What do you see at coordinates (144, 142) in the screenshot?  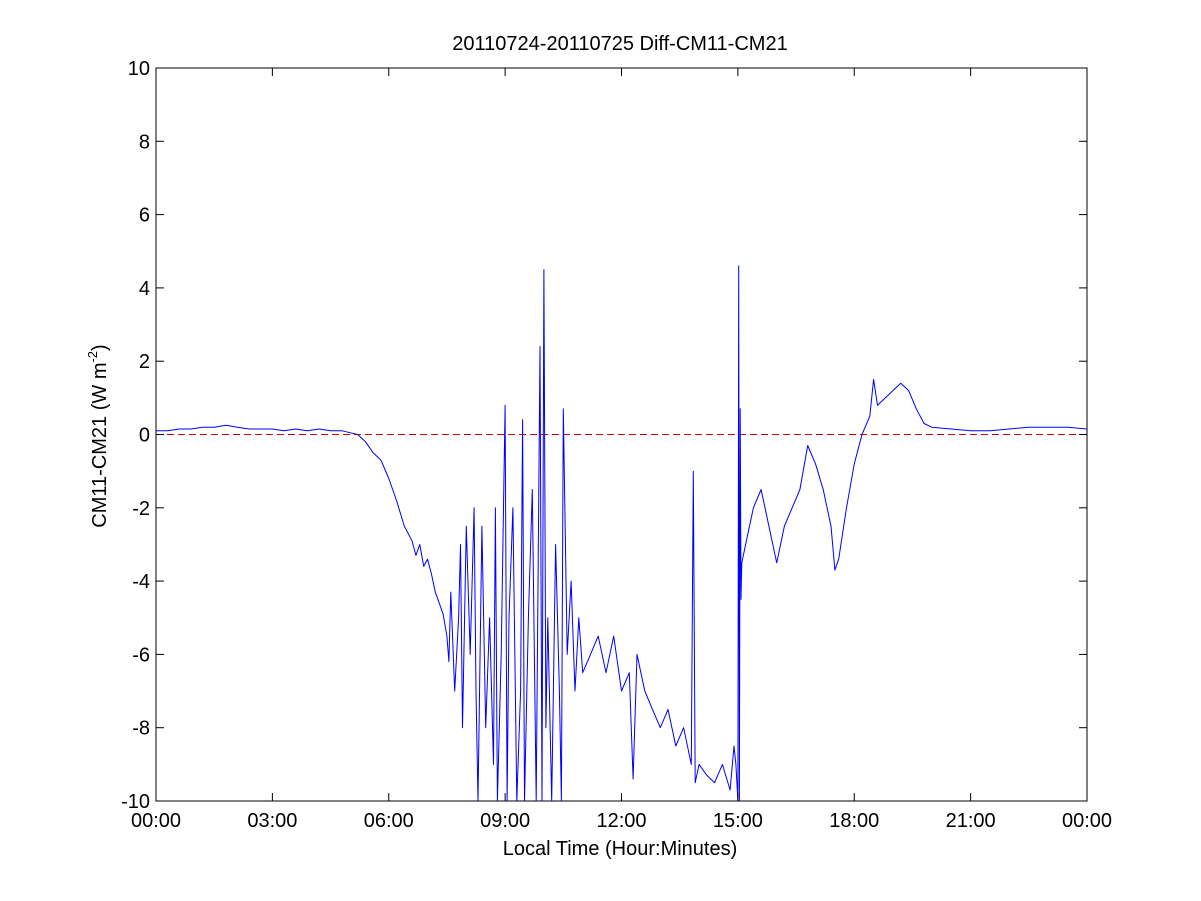 I see `y-tick-label: 8` at bounding box center [144, 142].